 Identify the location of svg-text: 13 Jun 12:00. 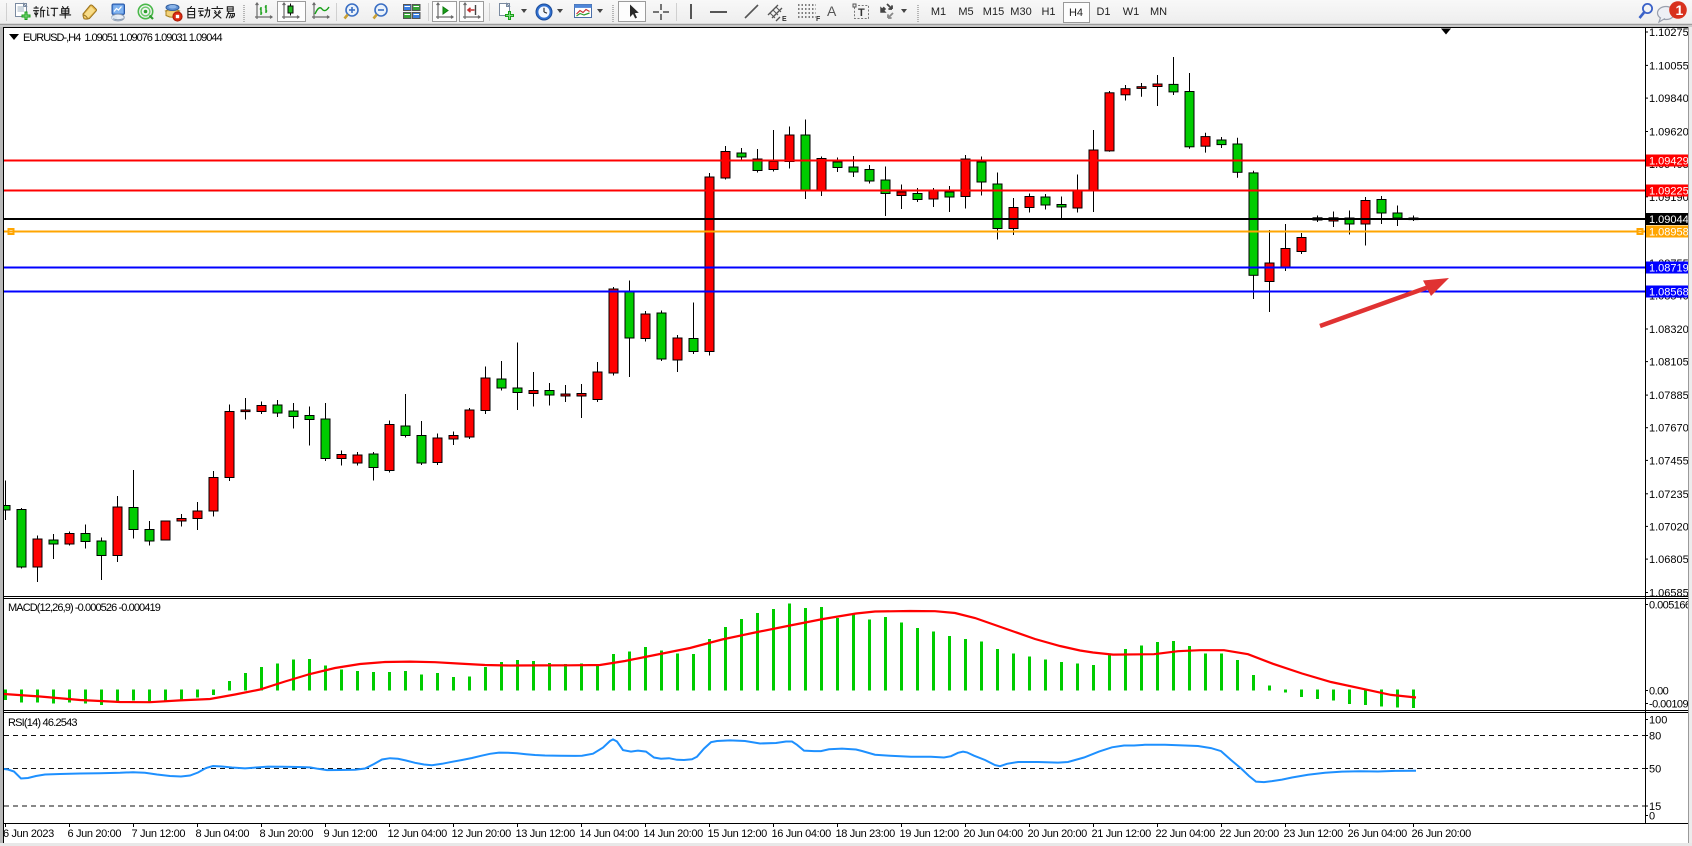
(546, 834).